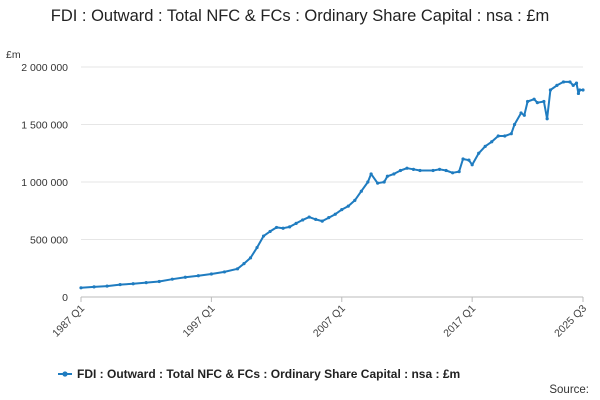  I want to click on x-tick-label: 1987 Q1, so click(68, 321).